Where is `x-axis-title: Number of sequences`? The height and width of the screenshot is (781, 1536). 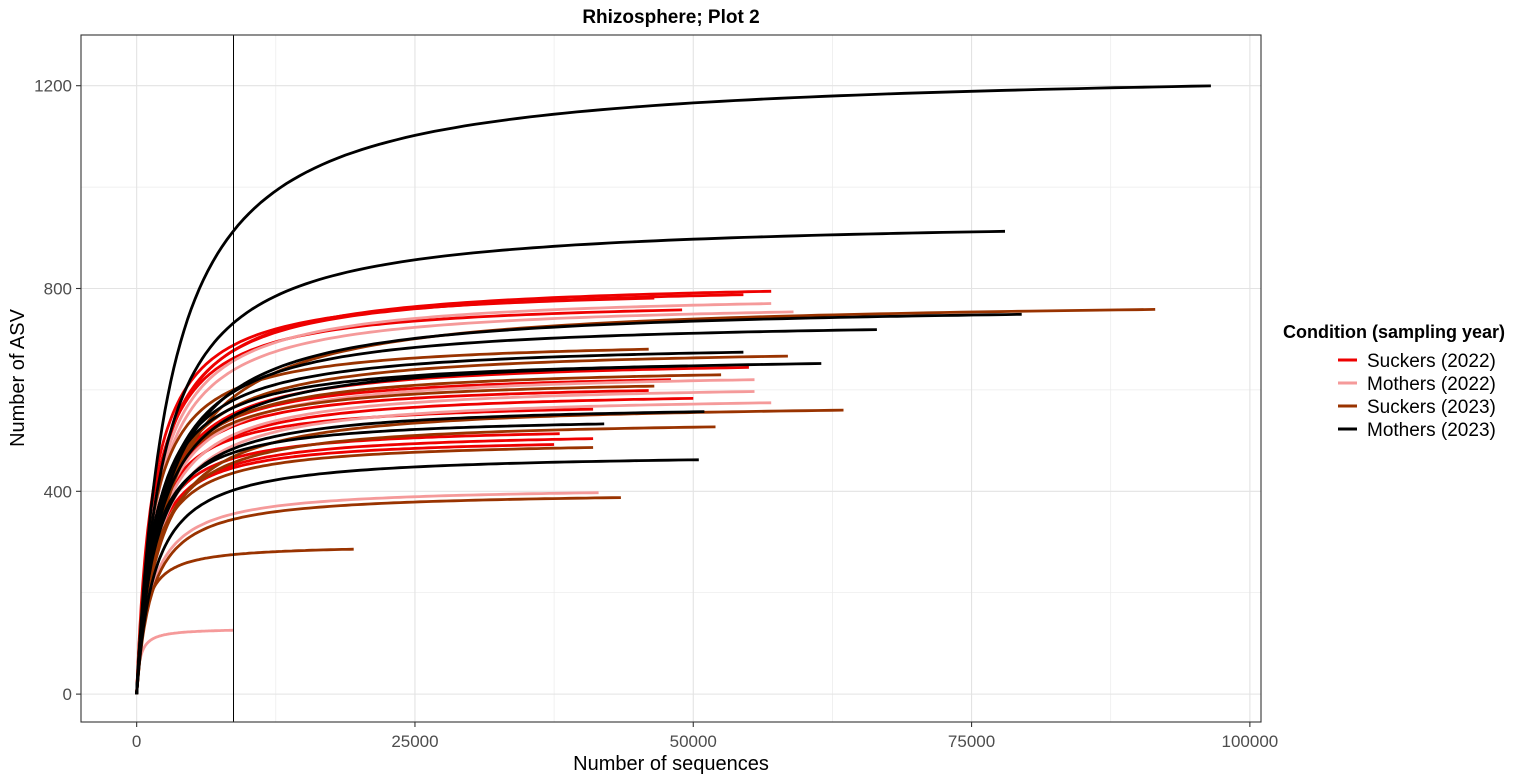 x-axis-title: Number of sequences is located at coordinates (671, 764).